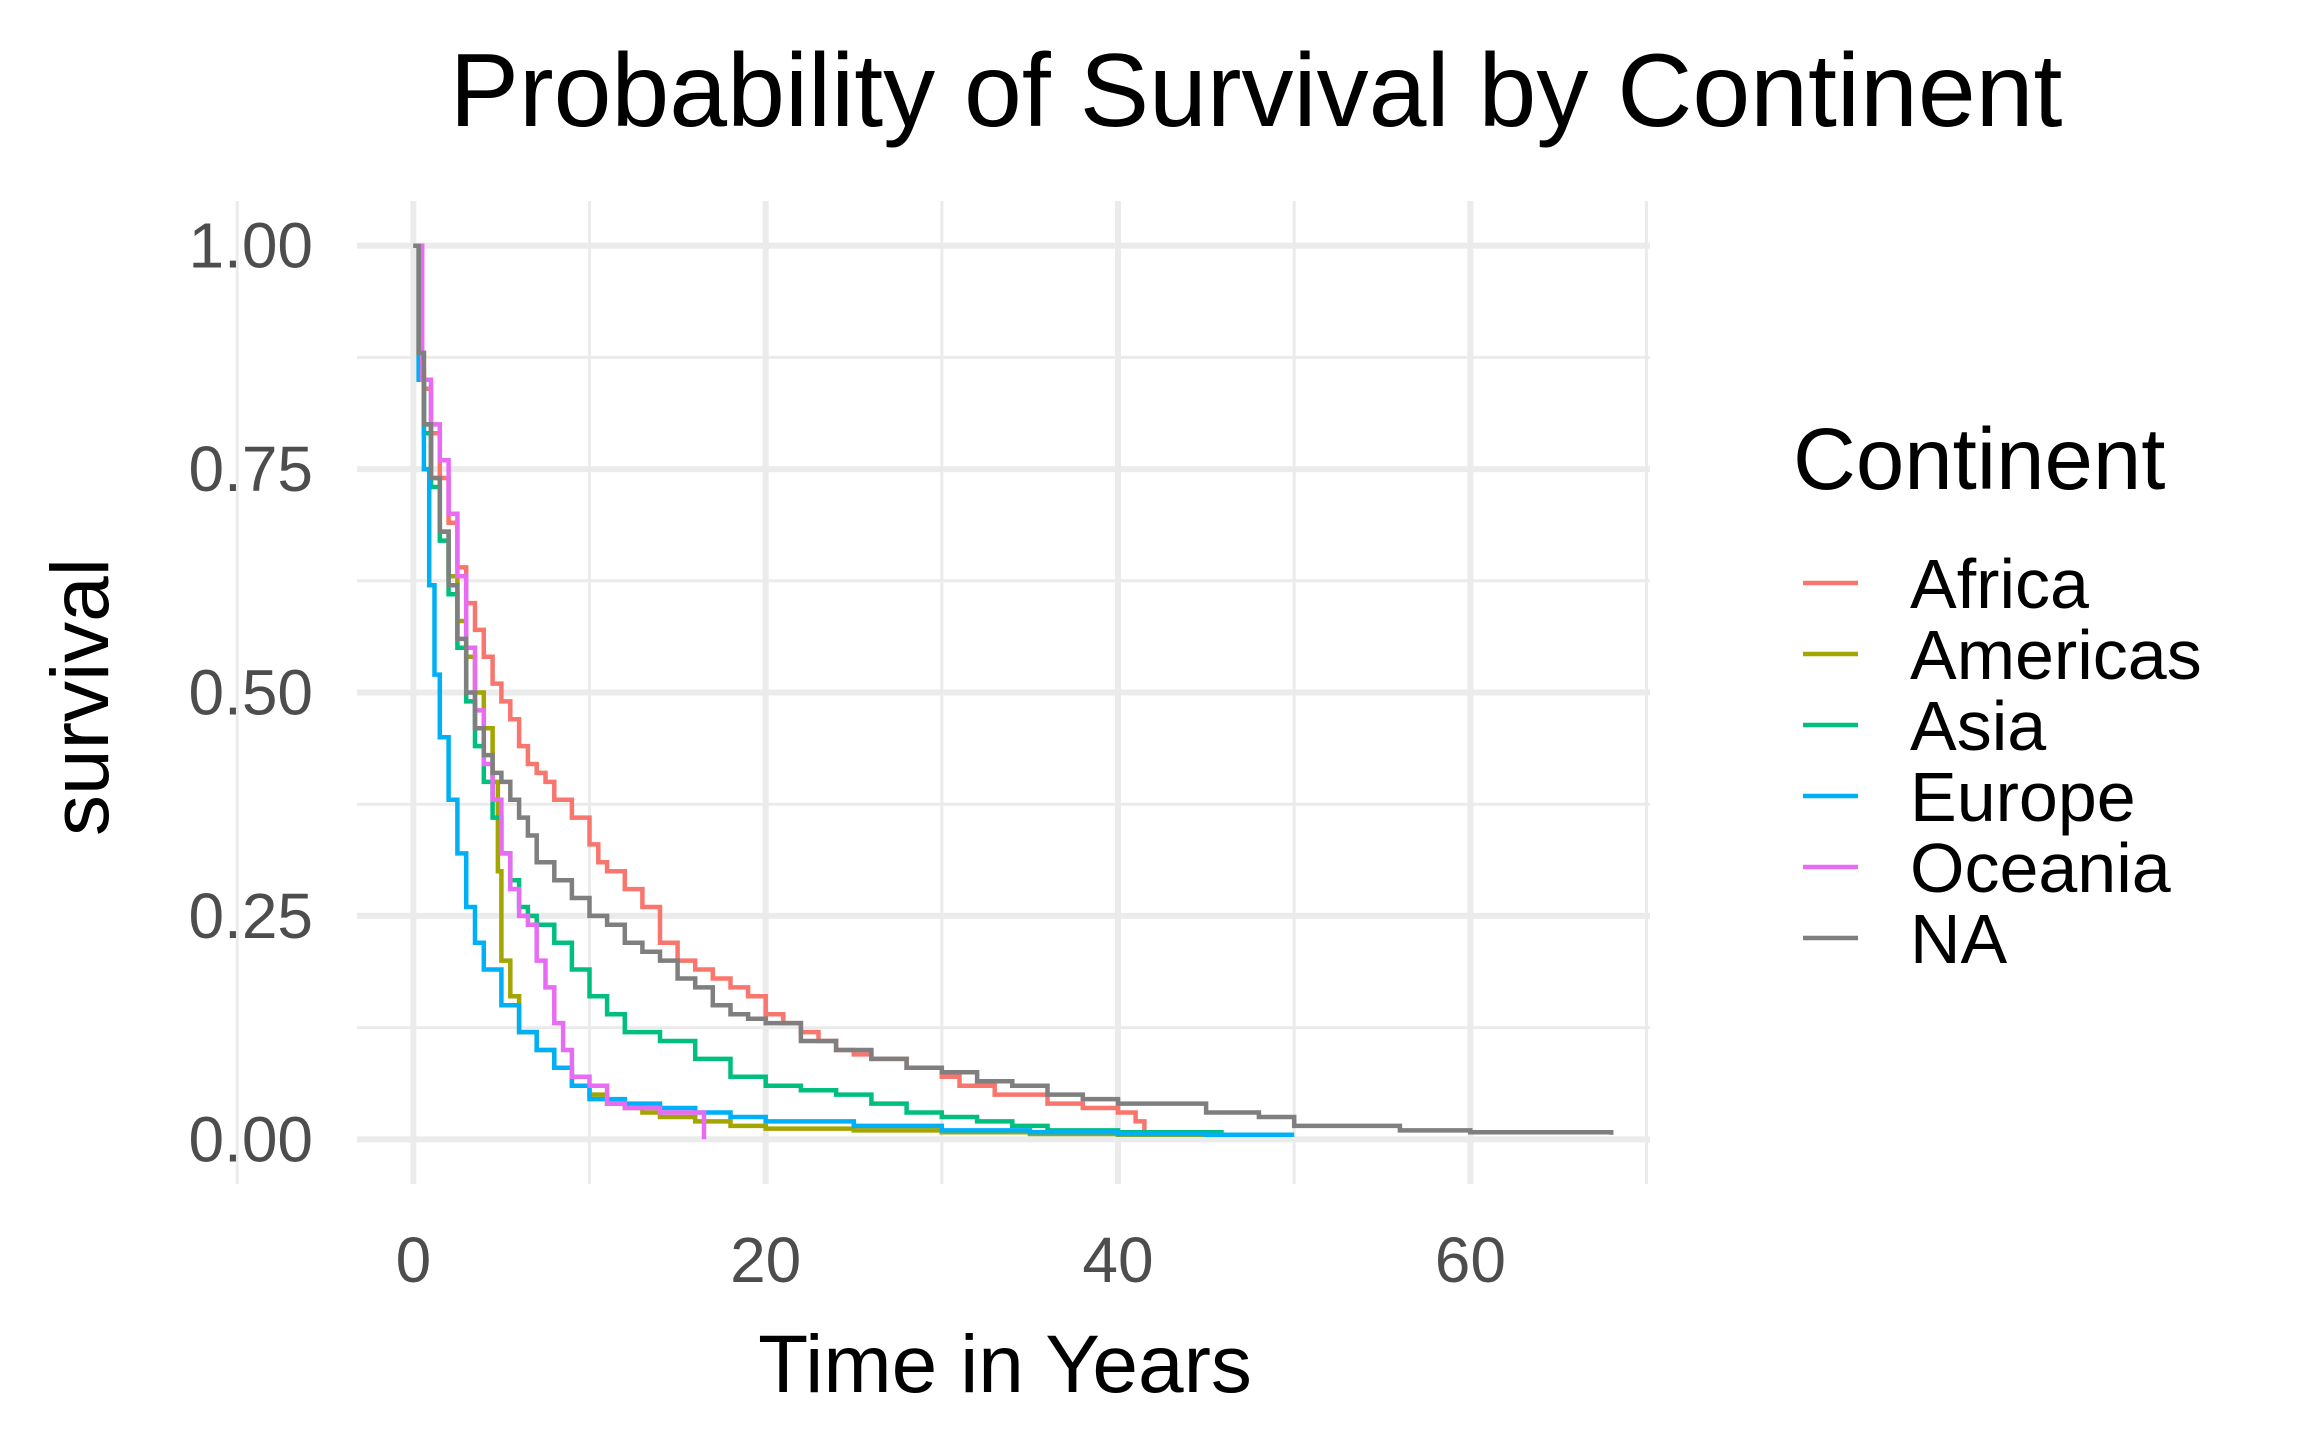 The height and width of the screenshot is (1440, 2304). What do you see at coordinates (1470, 1260) in the screenshot?
I see `x-tick-label: 60` at bounding box center [1470, 1260].